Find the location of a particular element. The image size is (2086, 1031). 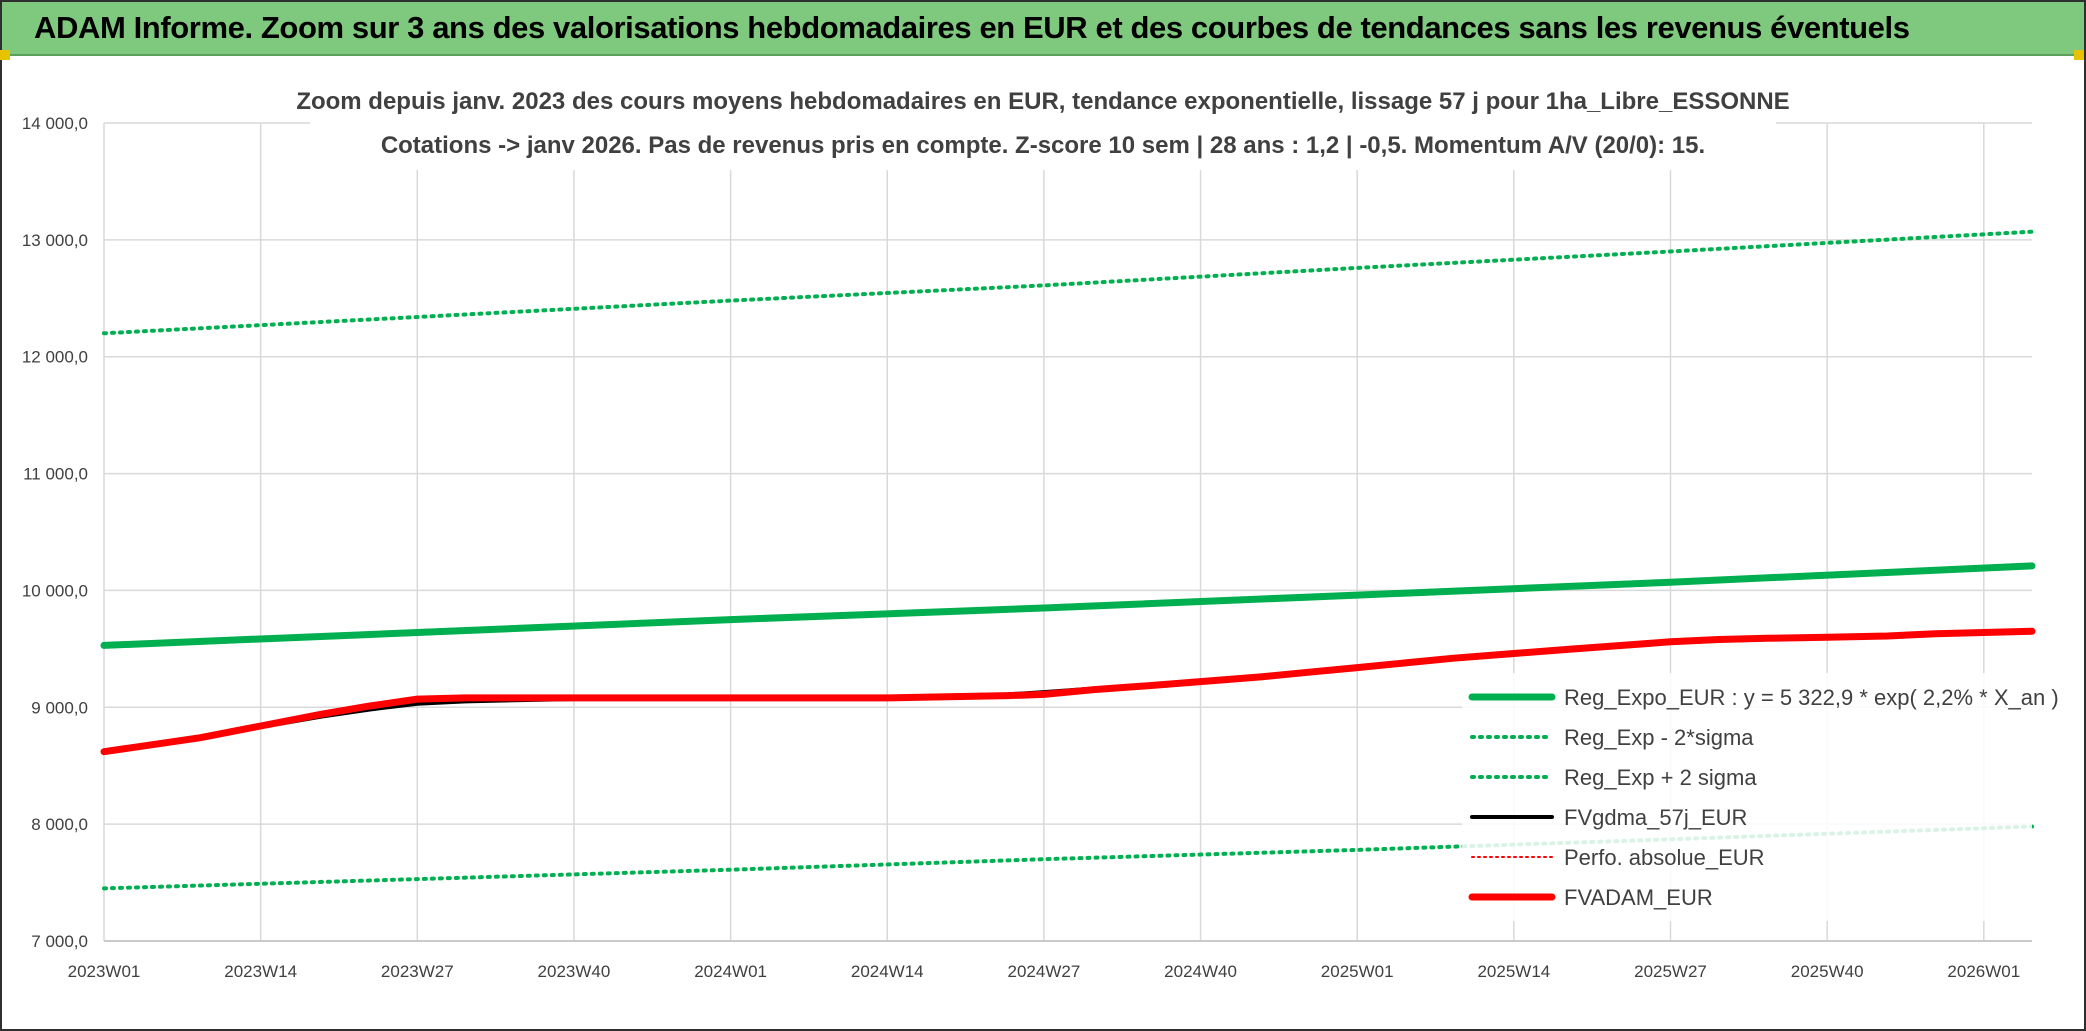

chart-title-area is located at coordinates (1043, 125).